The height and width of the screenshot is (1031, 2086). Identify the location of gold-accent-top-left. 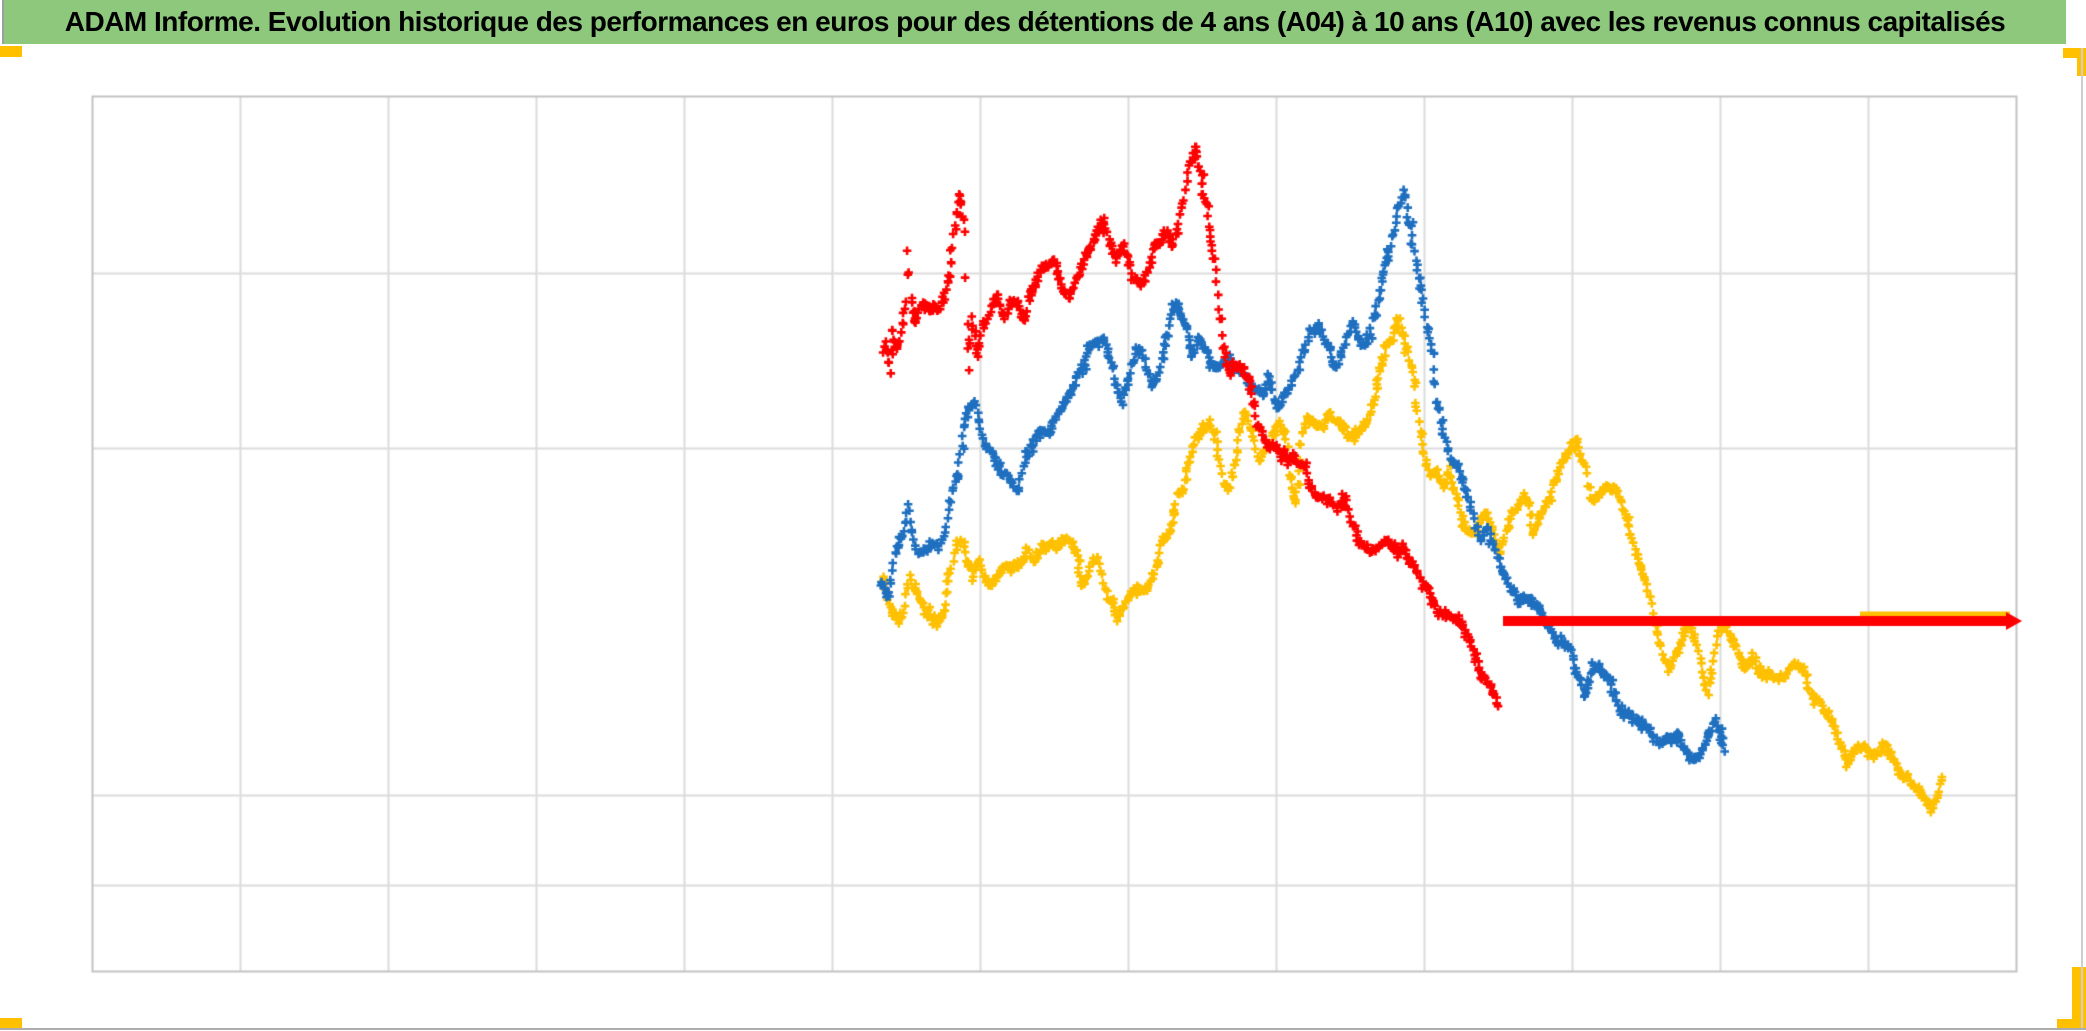
(11, 51).